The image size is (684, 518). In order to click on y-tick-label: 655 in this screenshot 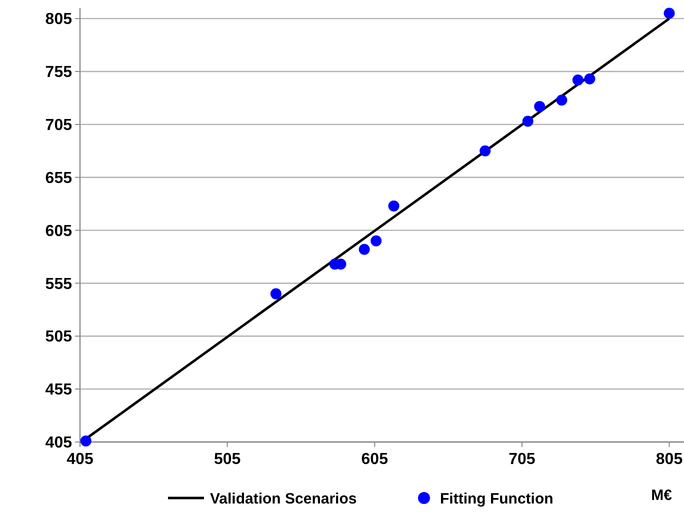, I will do `click(58, 178)`.